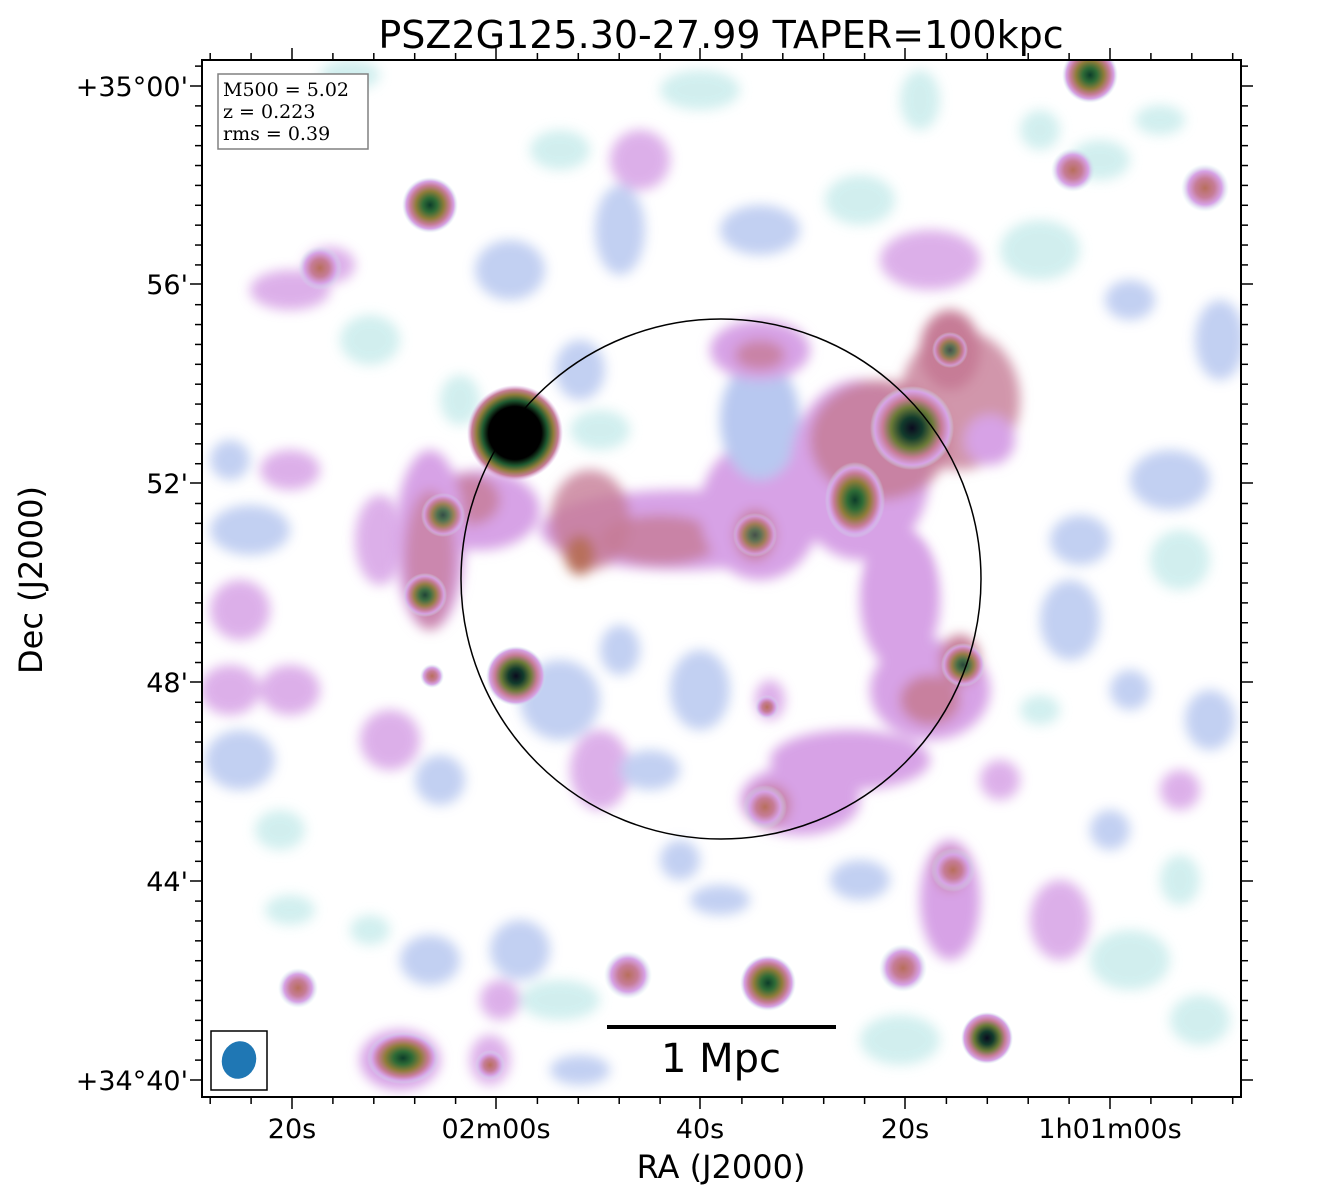  I want to click on beam-box, so click(239, 1060).